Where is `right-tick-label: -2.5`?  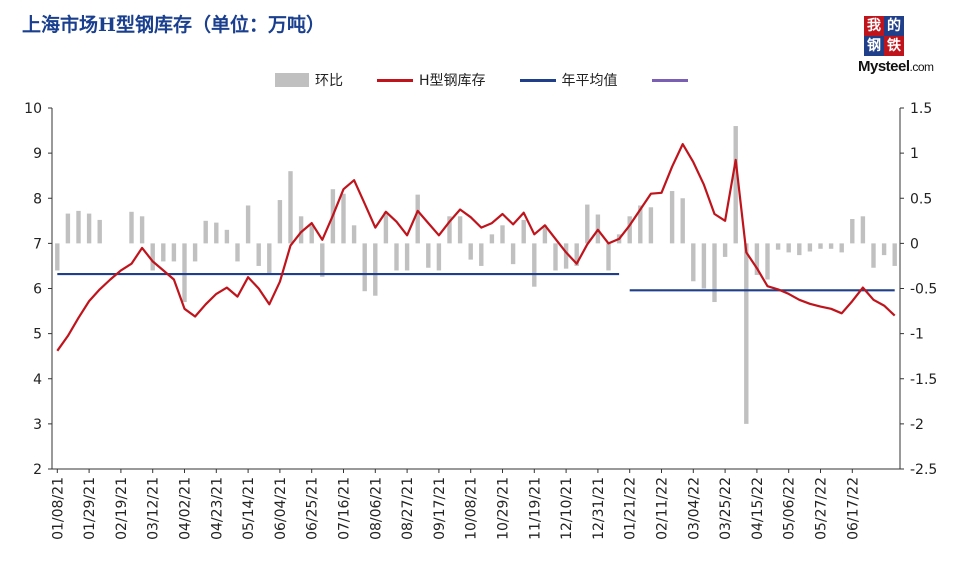
right-tick-label: -2.5 is located at coordinates (923, 470).